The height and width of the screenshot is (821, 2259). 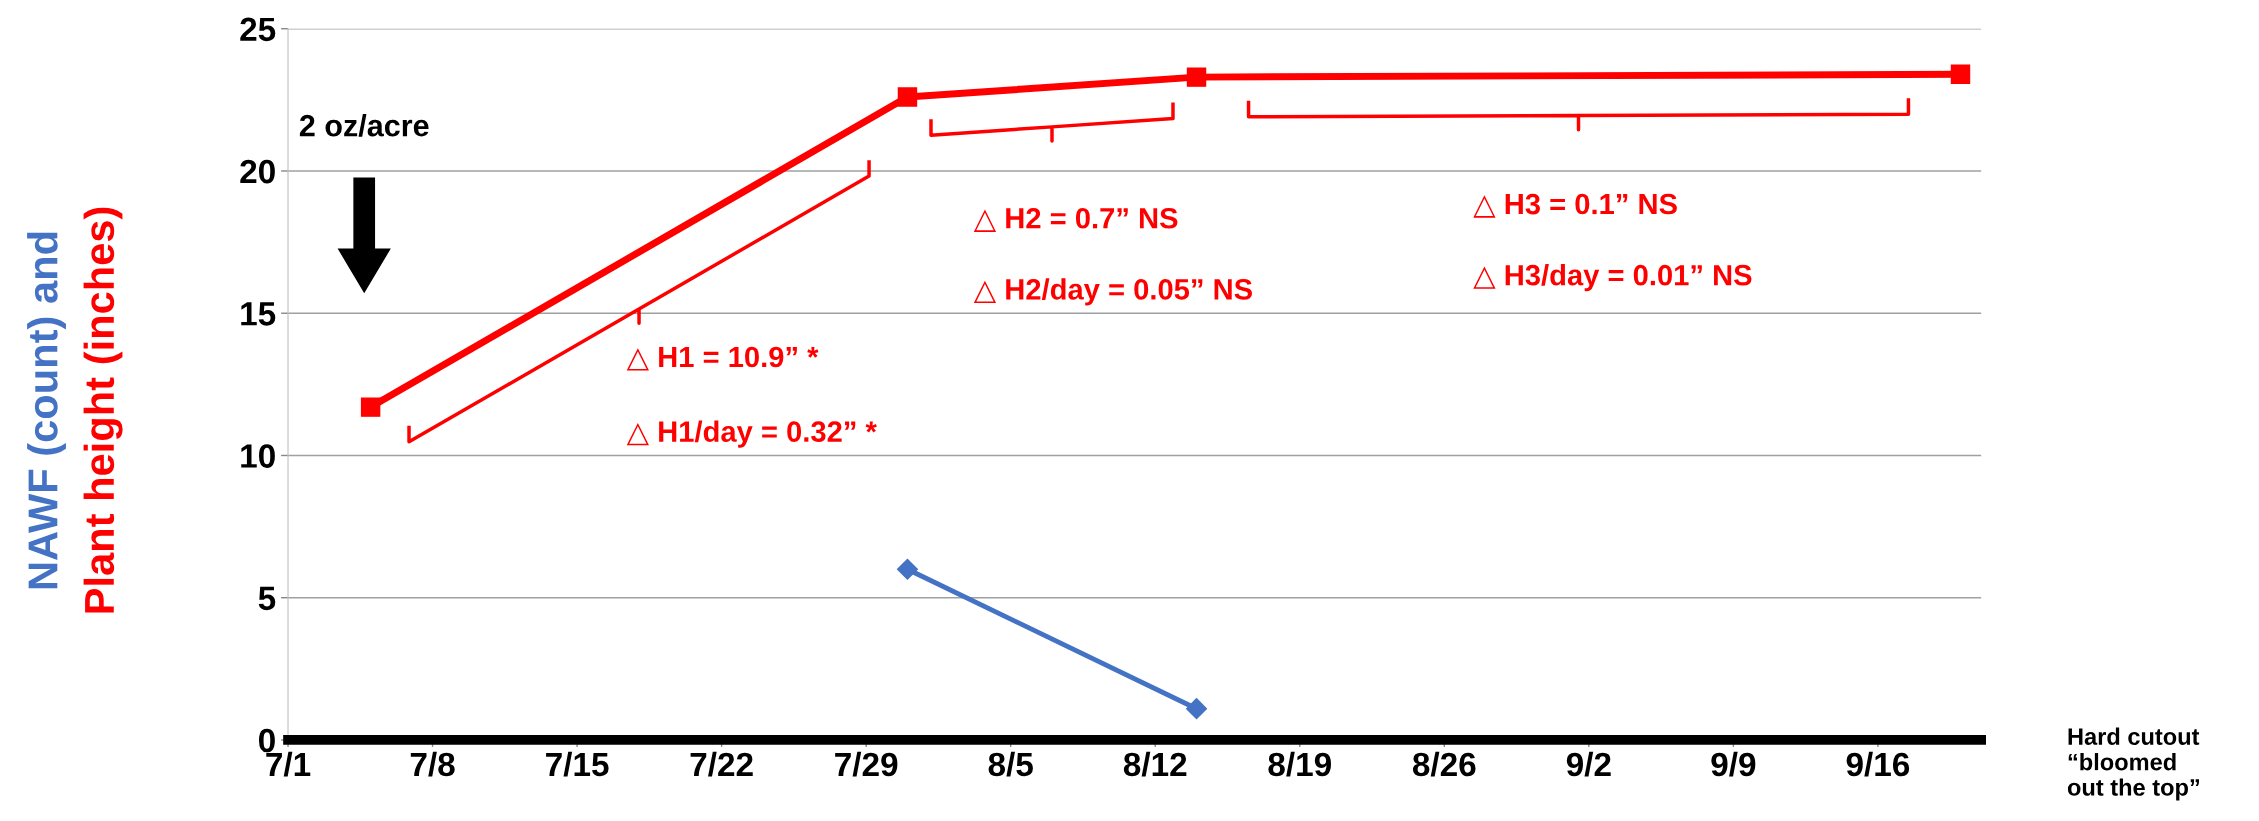 I want to click on x-tick-label: 9/9, so click(x=1733, y=764).